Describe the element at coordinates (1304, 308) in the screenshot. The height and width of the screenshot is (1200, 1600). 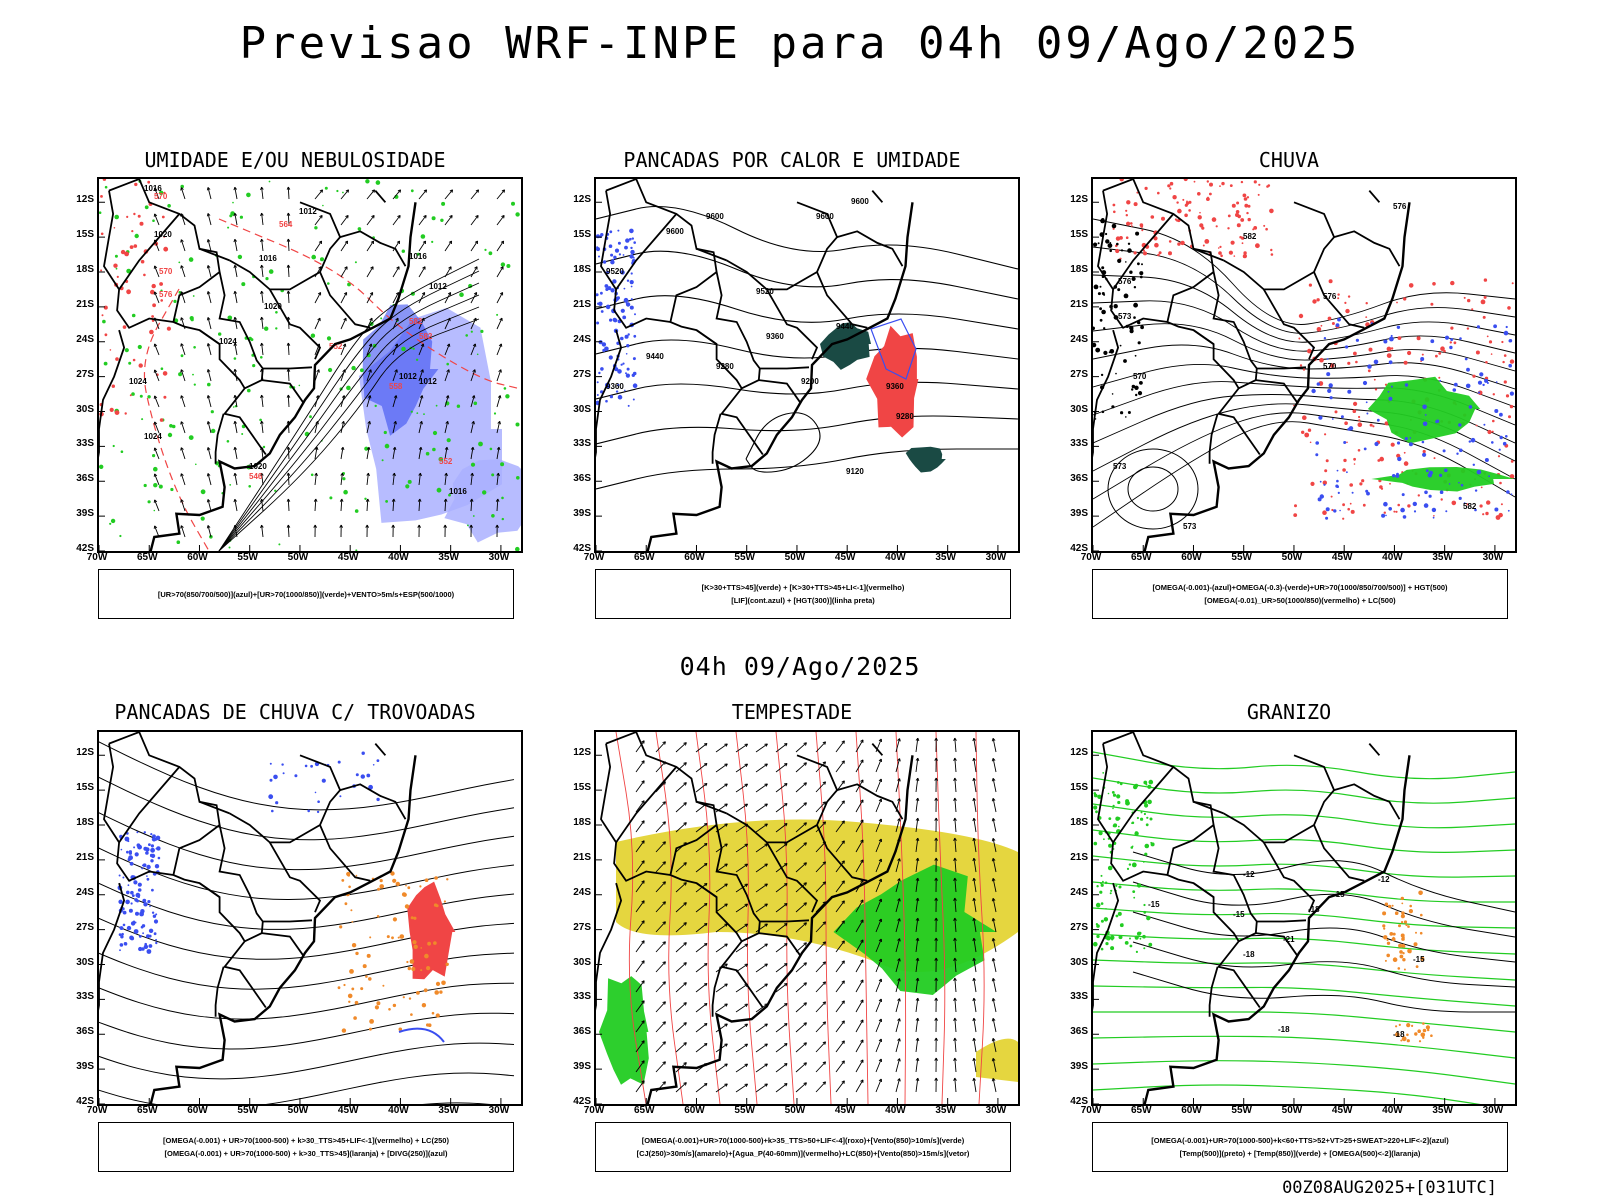
I see `geopotential-500hpa` at that location.